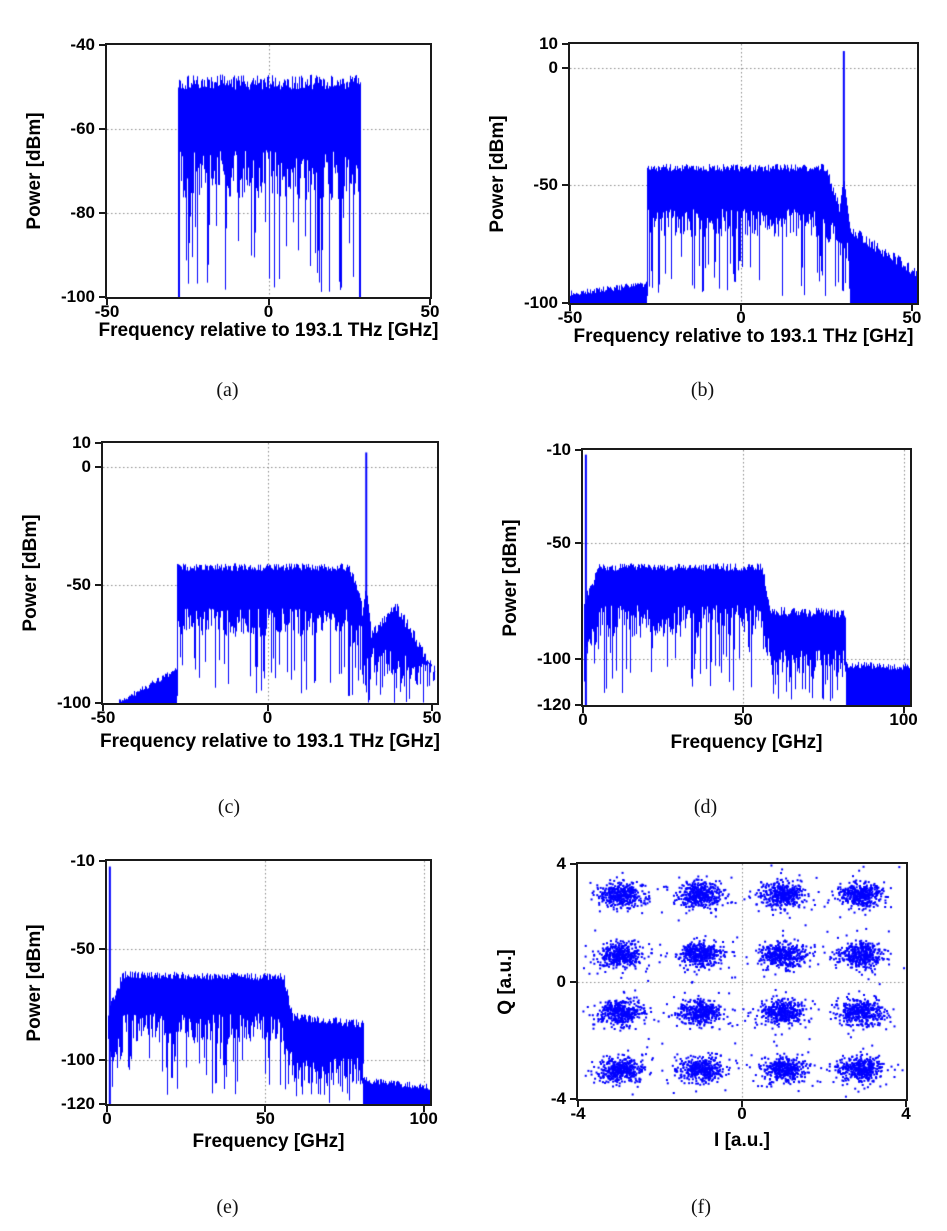 This screenshot has width=947, height=1231. Describe the element at coordinates (742, 981) in the screenshot. I see `constellation-plot-f` at that location.